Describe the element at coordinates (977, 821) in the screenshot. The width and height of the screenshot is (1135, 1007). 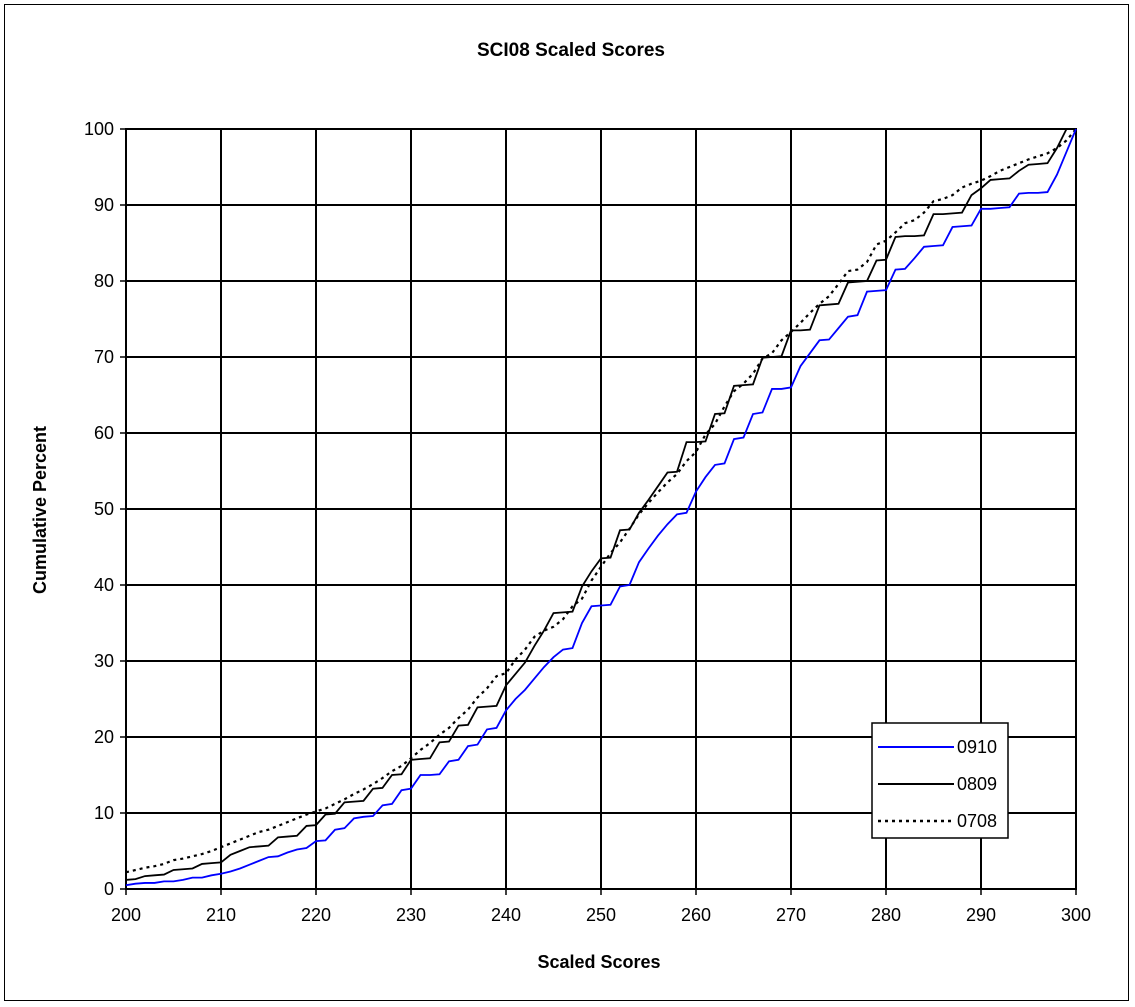
I see `legend-label-0708: 0708` at that location.